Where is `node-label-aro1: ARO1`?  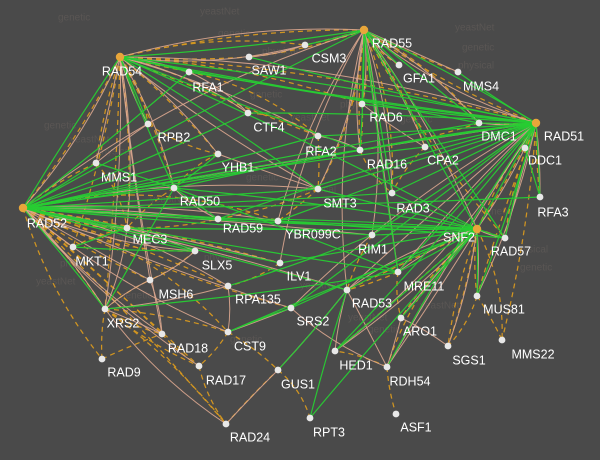 node-label-aro1: ARO1 is located at coordinates (420, 331).